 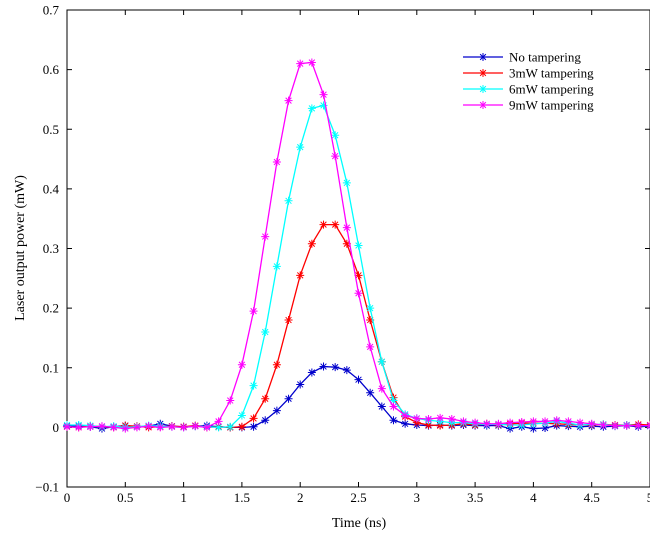 I want to click on x-tick-label: 0, so click(x=67, y=497).